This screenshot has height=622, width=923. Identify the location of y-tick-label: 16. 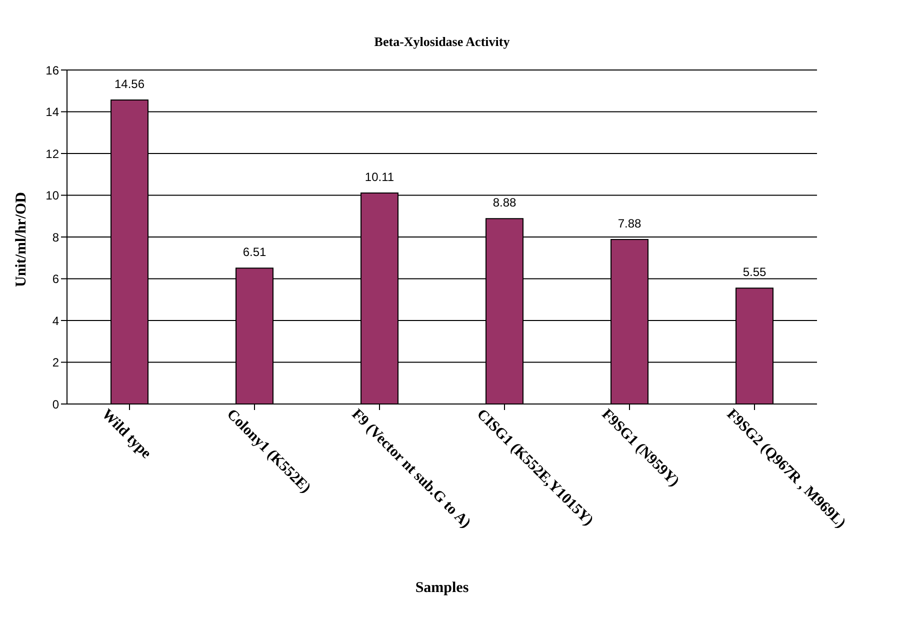
(53, 70).